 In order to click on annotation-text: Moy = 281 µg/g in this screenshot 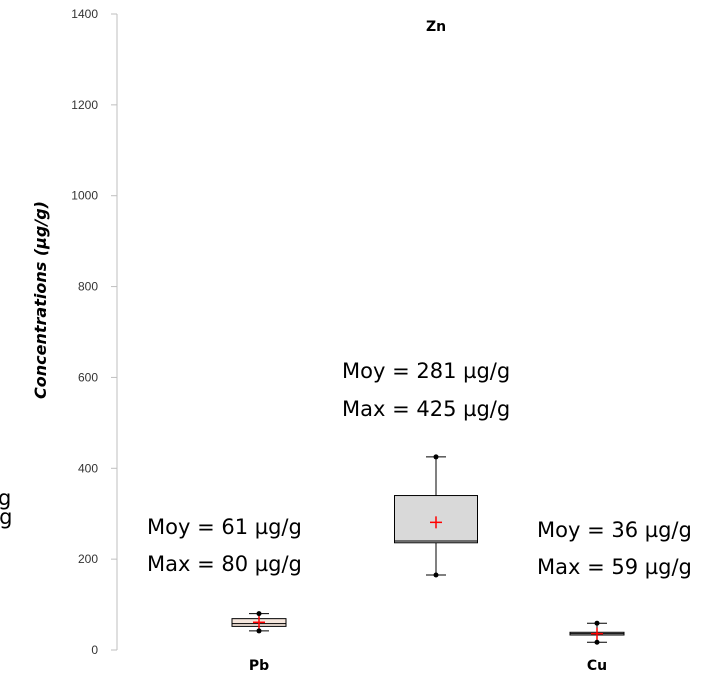, I will do `click(426, 371)`.